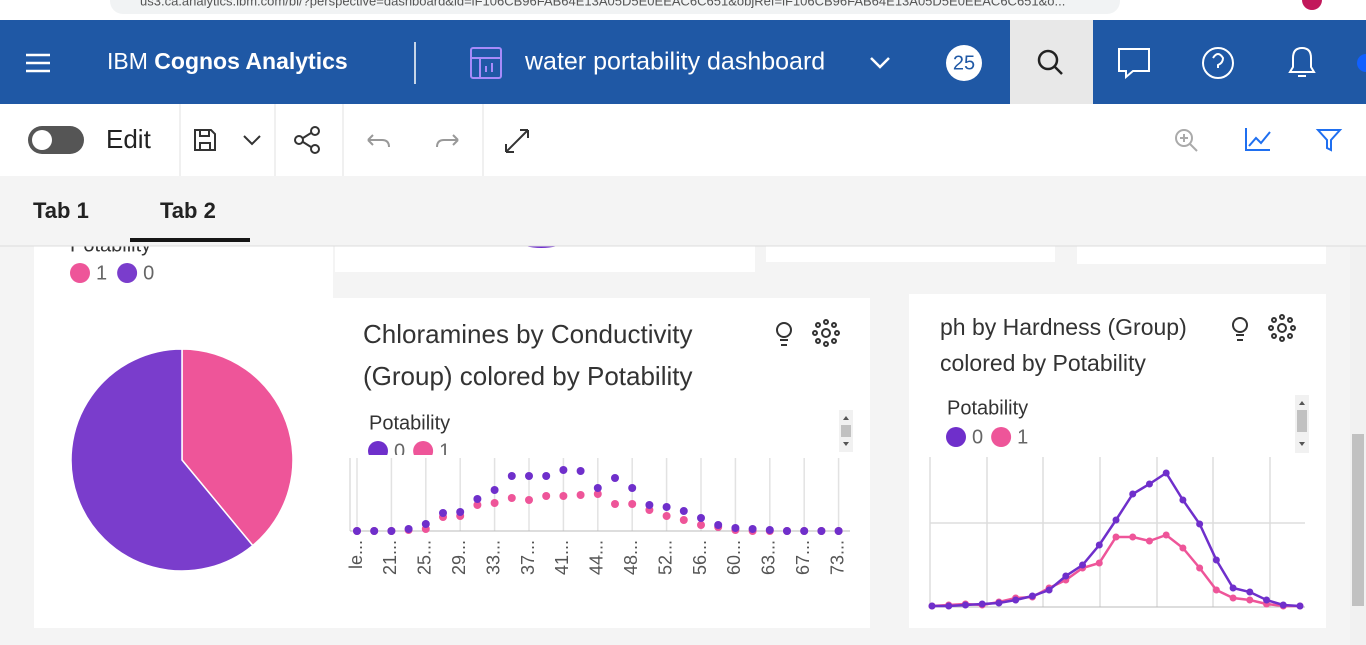 The image size is (1366, 645). I want to click on badge, so click(964, 63).